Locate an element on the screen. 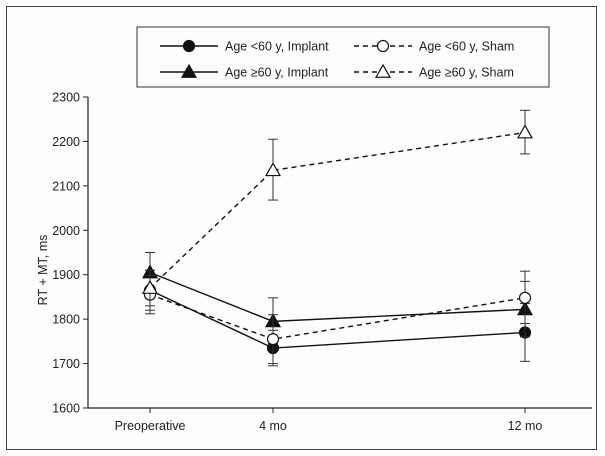 The width and height of the screenshot is (605, 456). y-tick-label: 2300 is located at coordinates (66, 98).